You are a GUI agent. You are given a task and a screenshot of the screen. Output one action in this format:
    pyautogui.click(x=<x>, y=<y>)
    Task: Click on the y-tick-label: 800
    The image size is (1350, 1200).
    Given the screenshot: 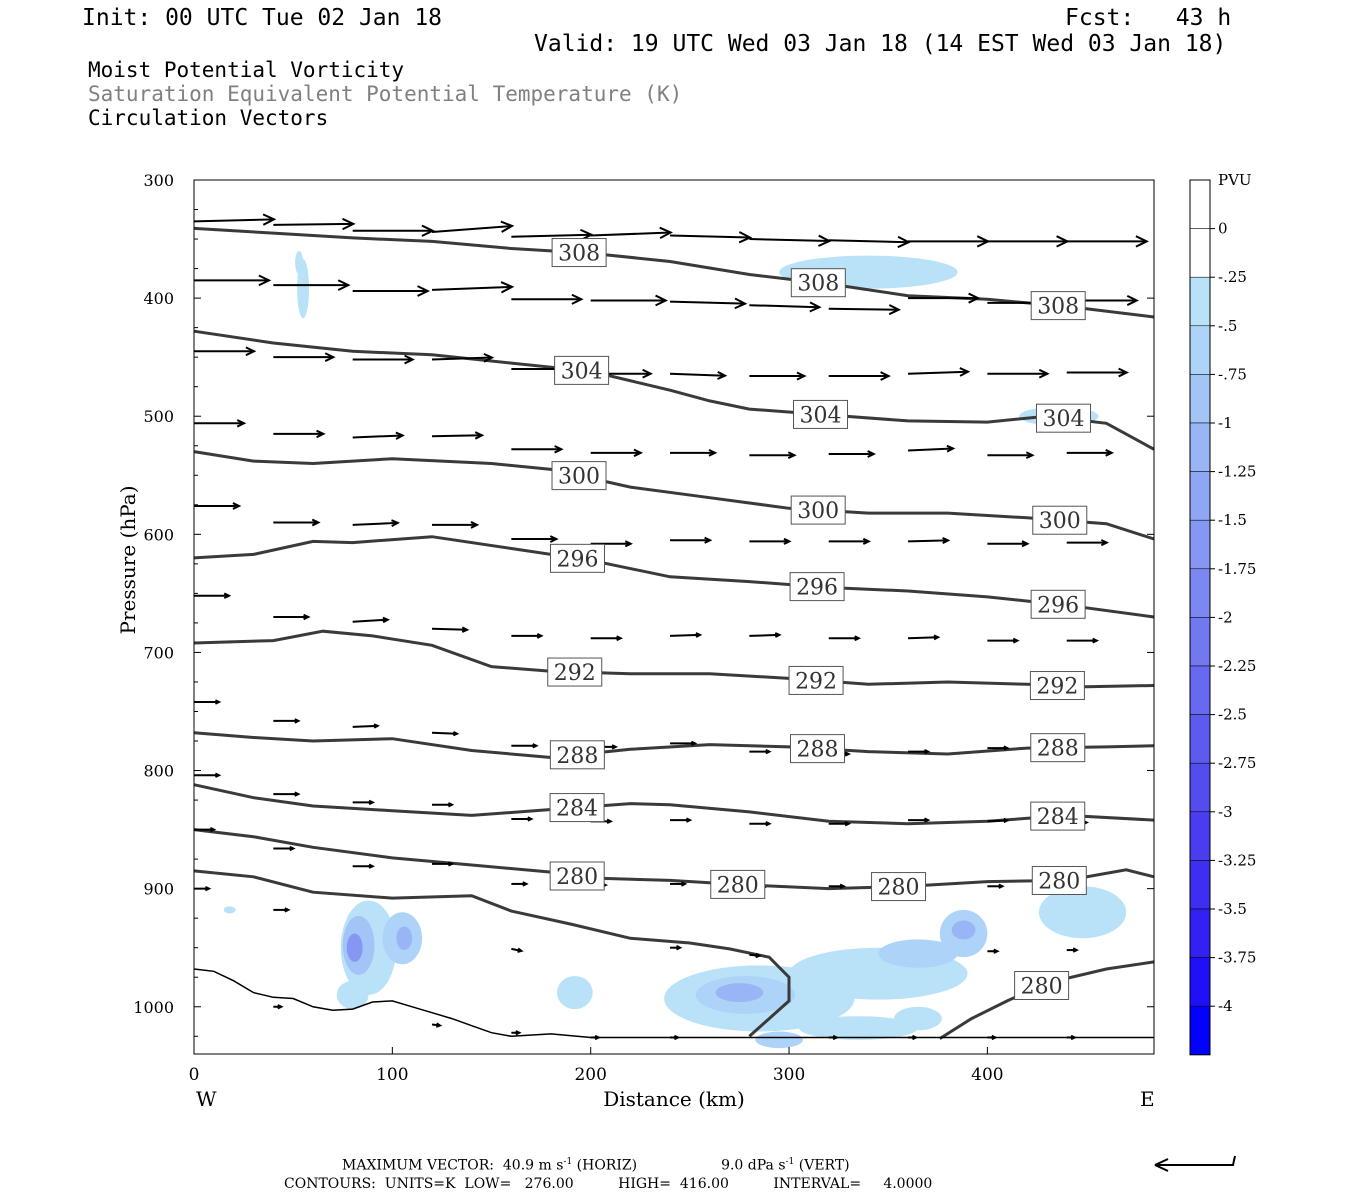 What is the action you would take?
    pyautogui.click(x=158, y=771)
    